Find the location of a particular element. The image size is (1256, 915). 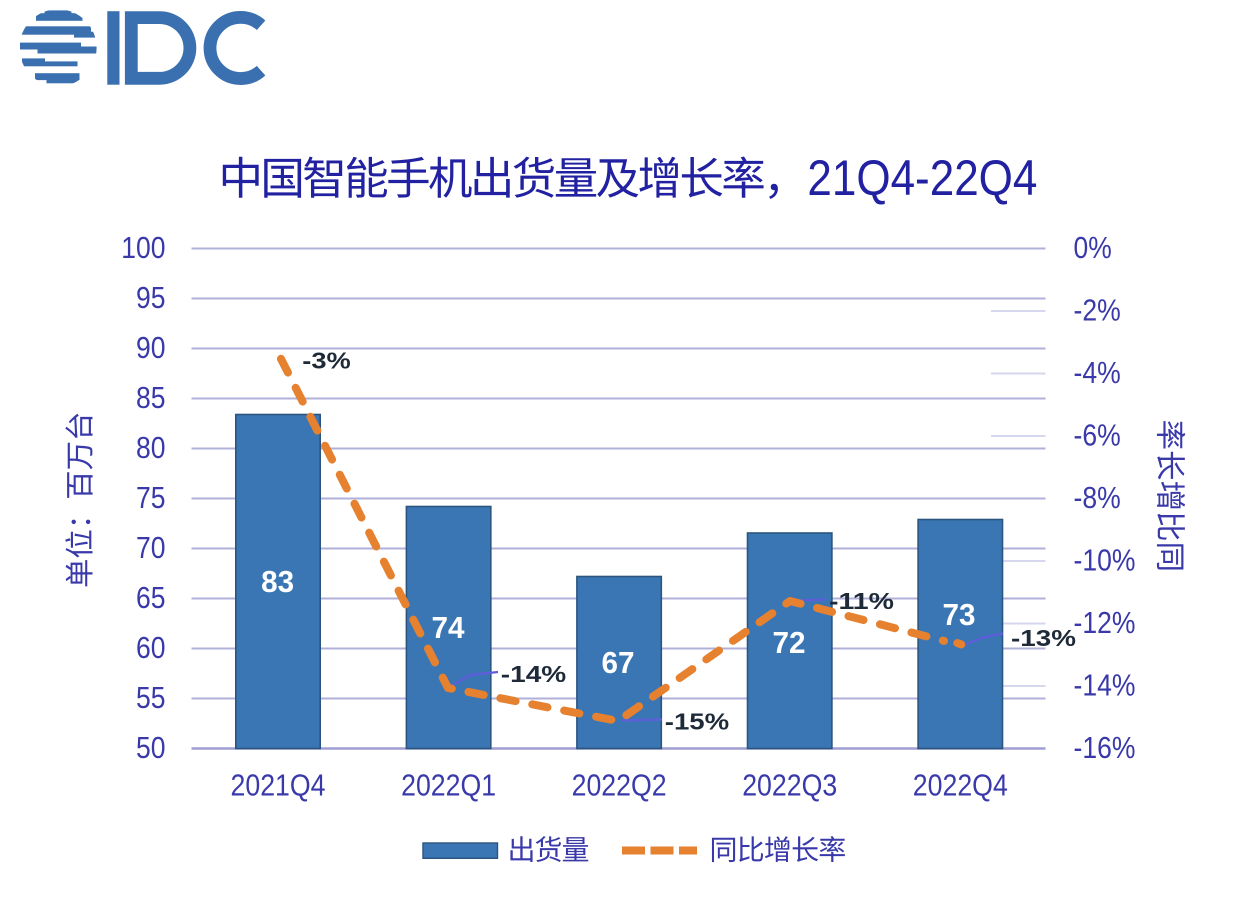

svg-text: -15% is located at coordinates (697, 722).